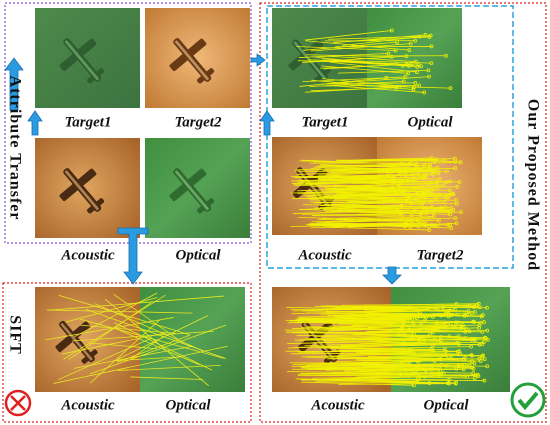 The height and width of the screenshot is (425, 550). I want to click on arrow-down, so click(133, 256).